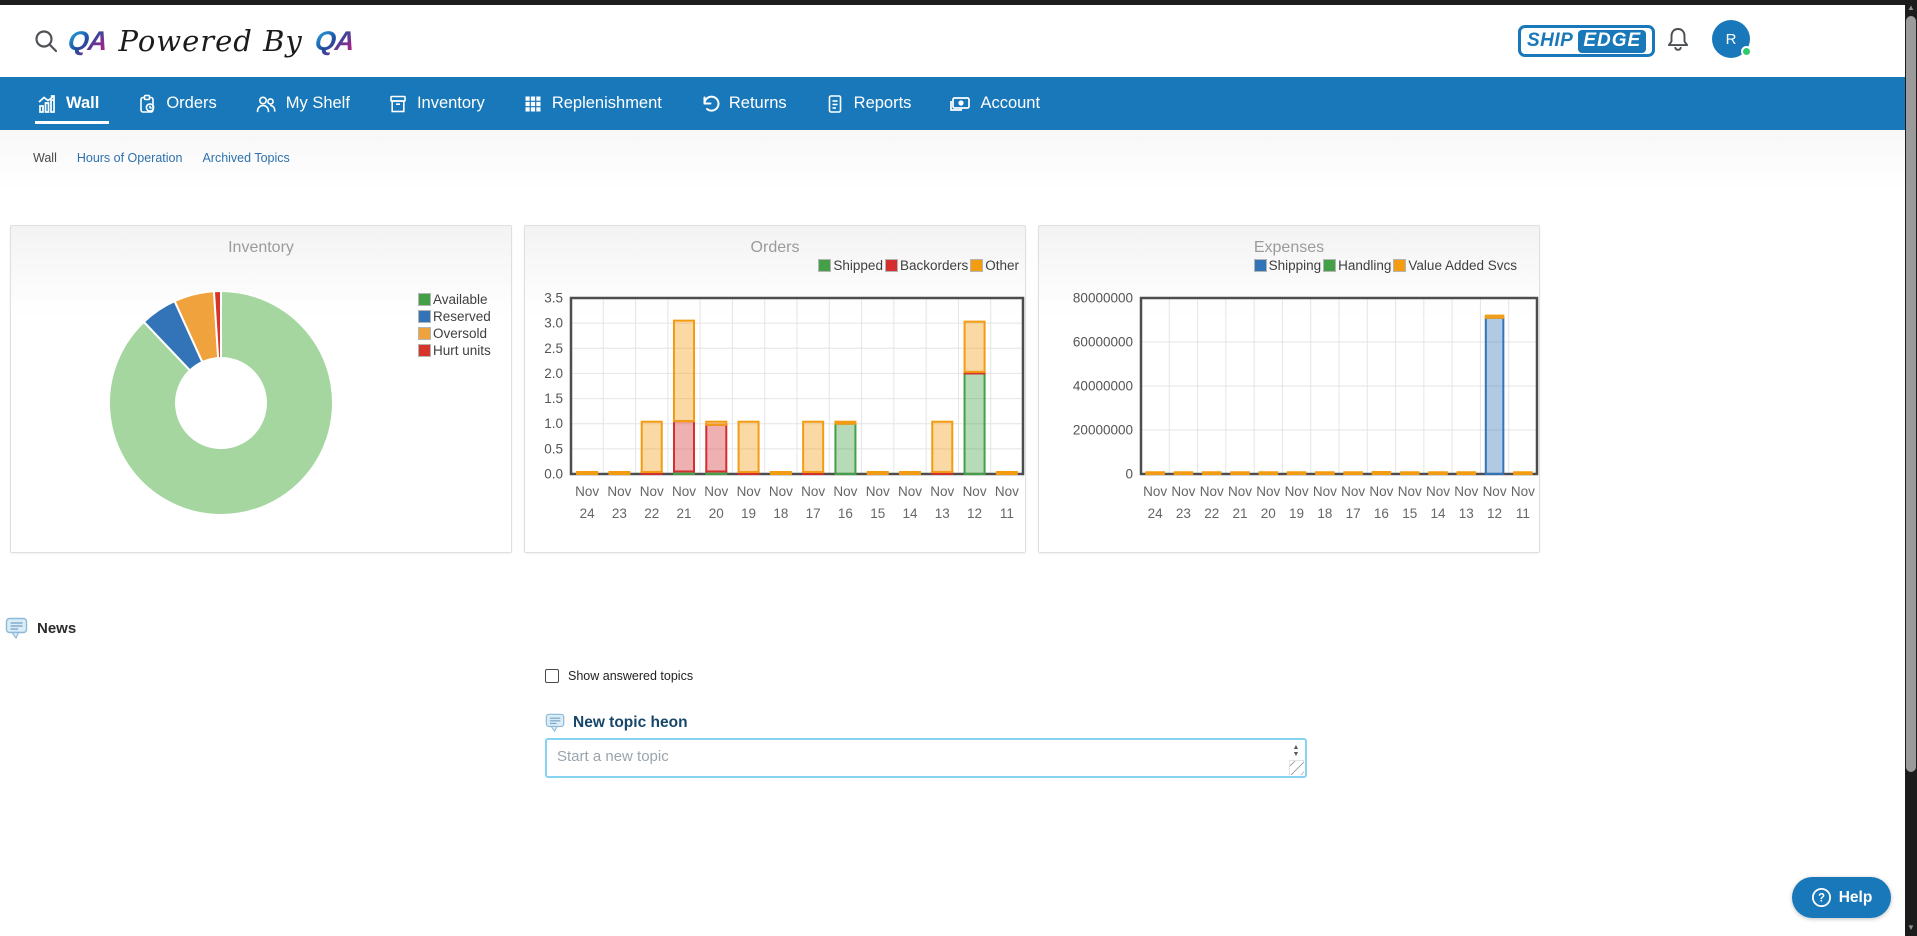  Describe the element at coordinates (129, 158) in the screenshot. I see `breadcrumb-hours-of-operation: Hours of Operation` at that location.